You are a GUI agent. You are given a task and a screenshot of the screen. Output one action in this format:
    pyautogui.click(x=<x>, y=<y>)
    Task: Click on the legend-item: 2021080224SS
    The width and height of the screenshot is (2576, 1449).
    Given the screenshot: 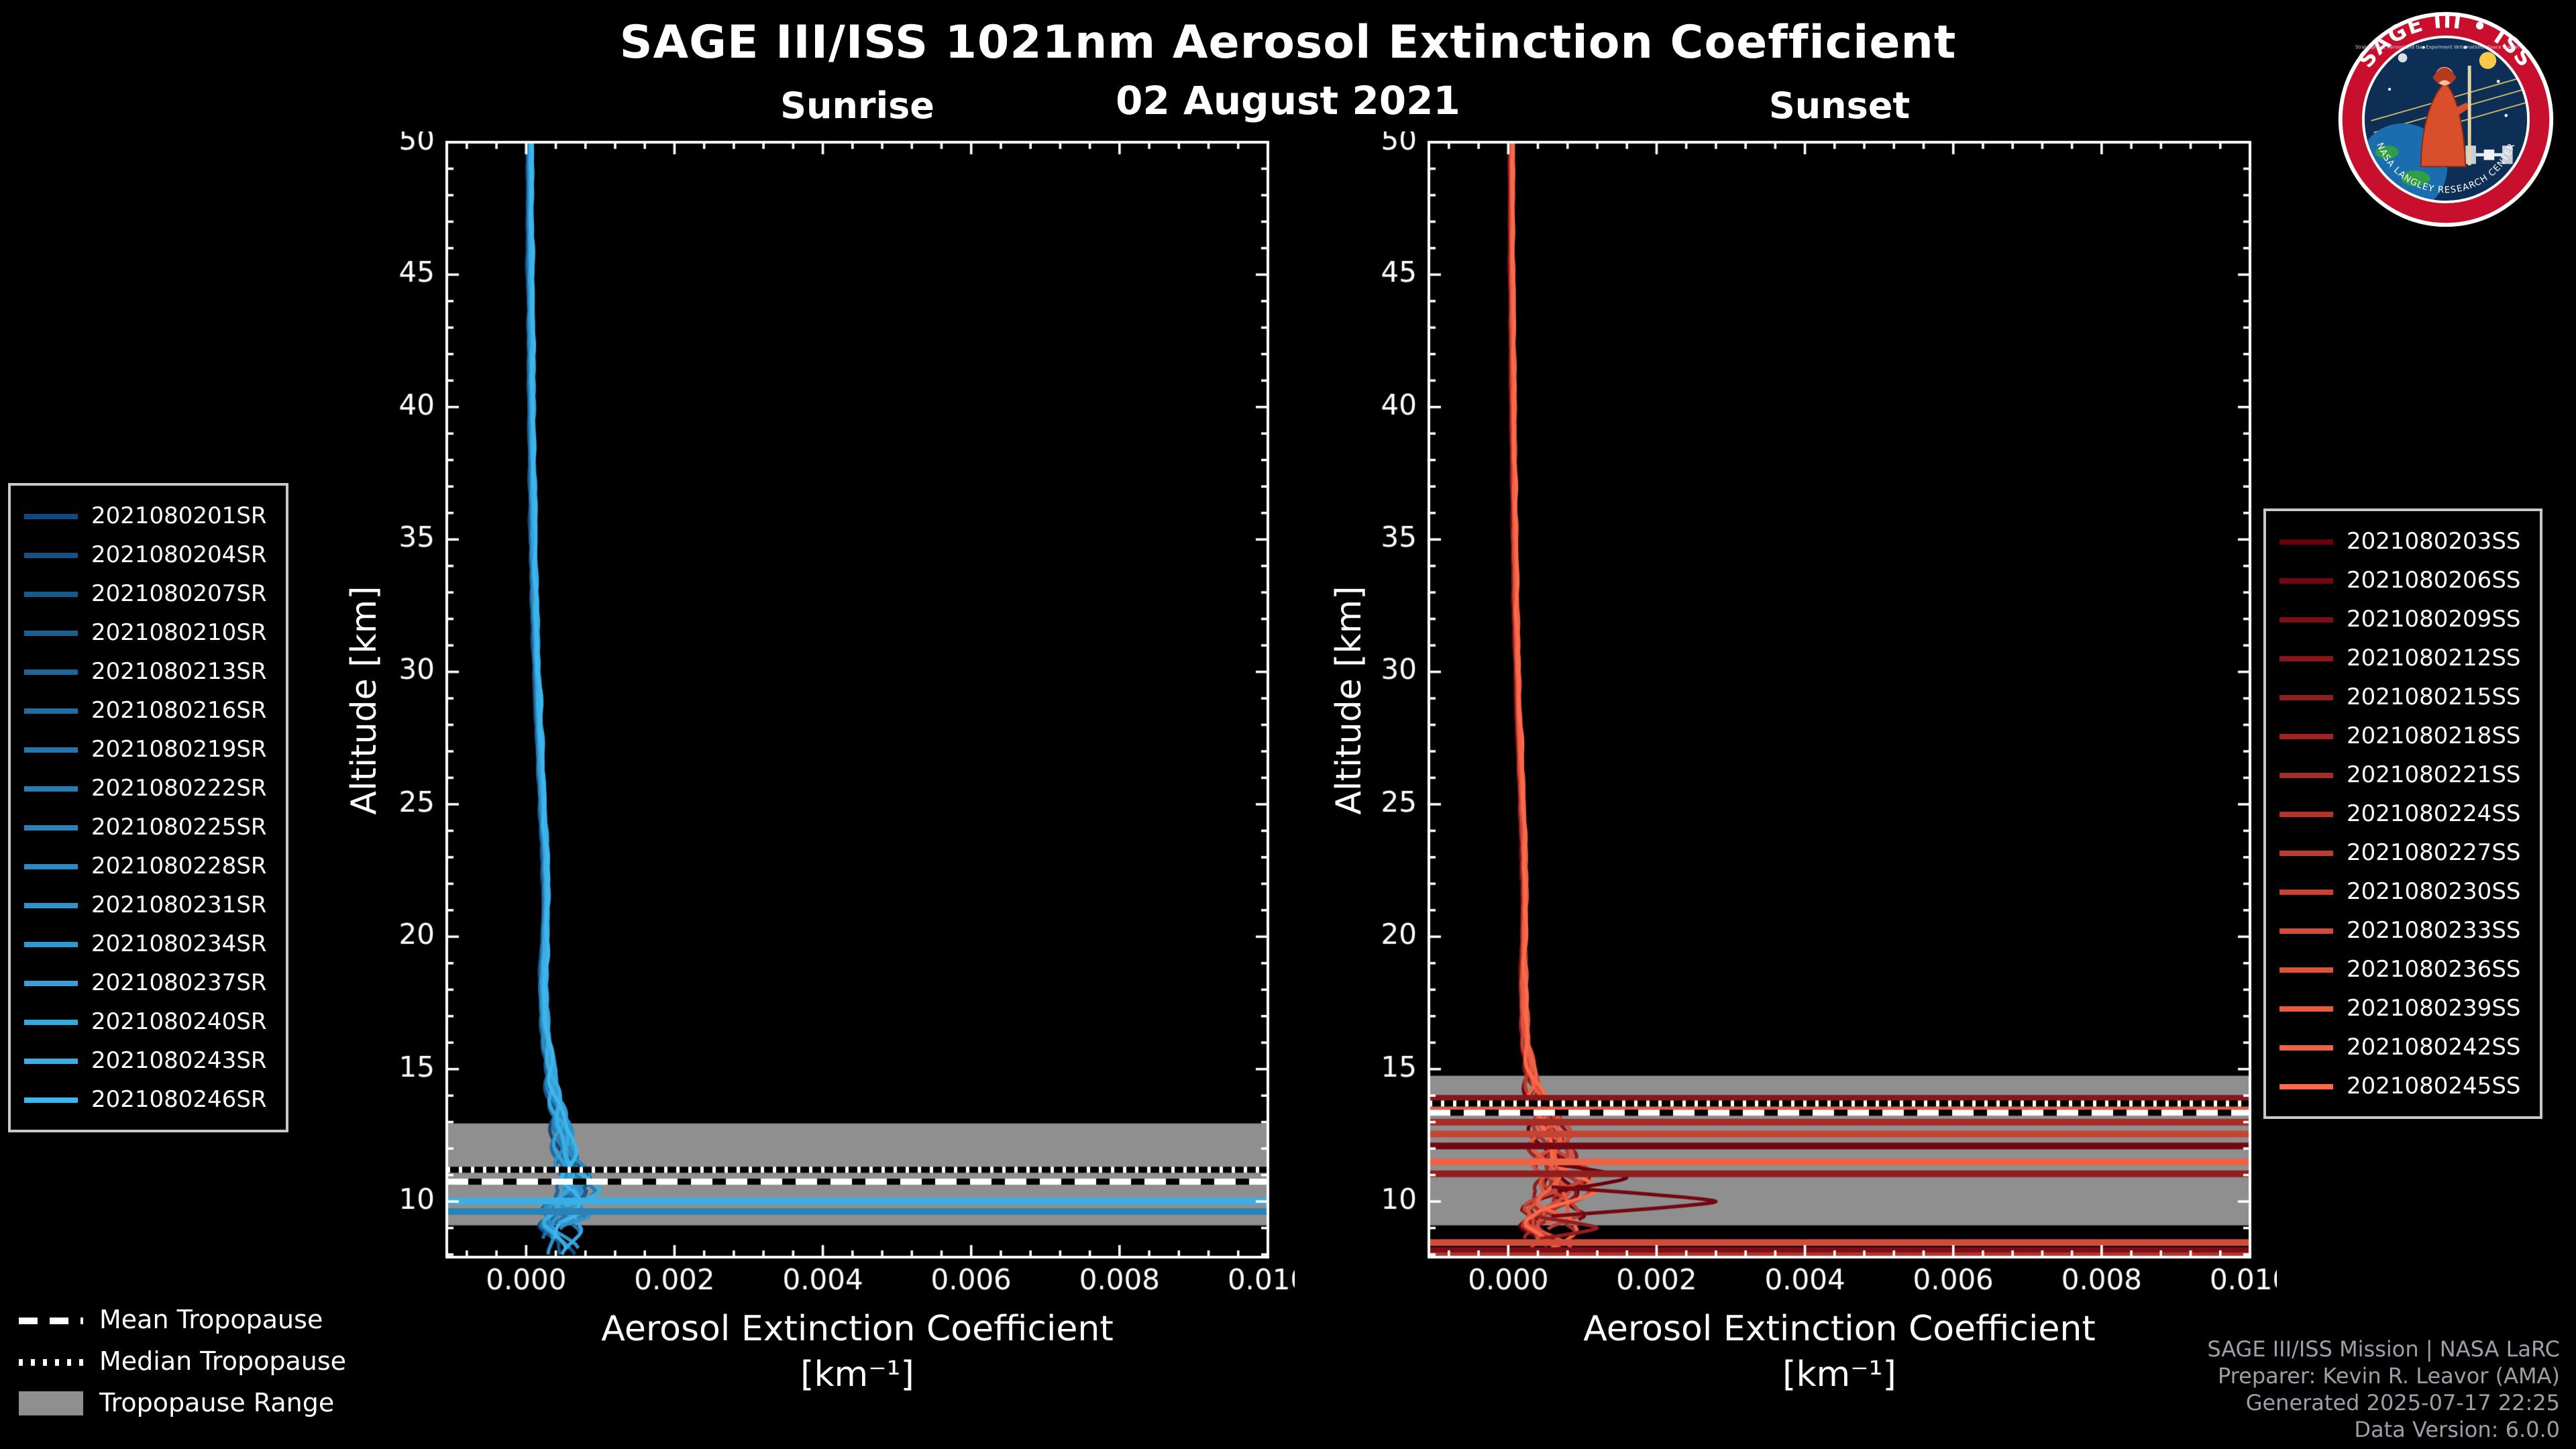 What is the action you would take?
    pyautogui.click(x=2400, y=813)
    